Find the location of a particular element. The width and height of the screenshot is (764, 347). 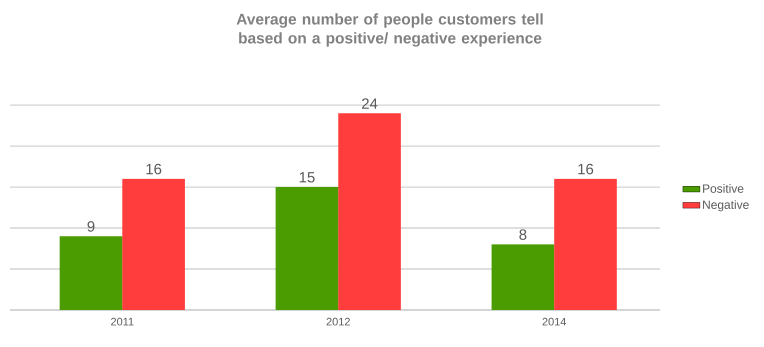

x-tick-label: 2012 is located at coordinates (338, 322).